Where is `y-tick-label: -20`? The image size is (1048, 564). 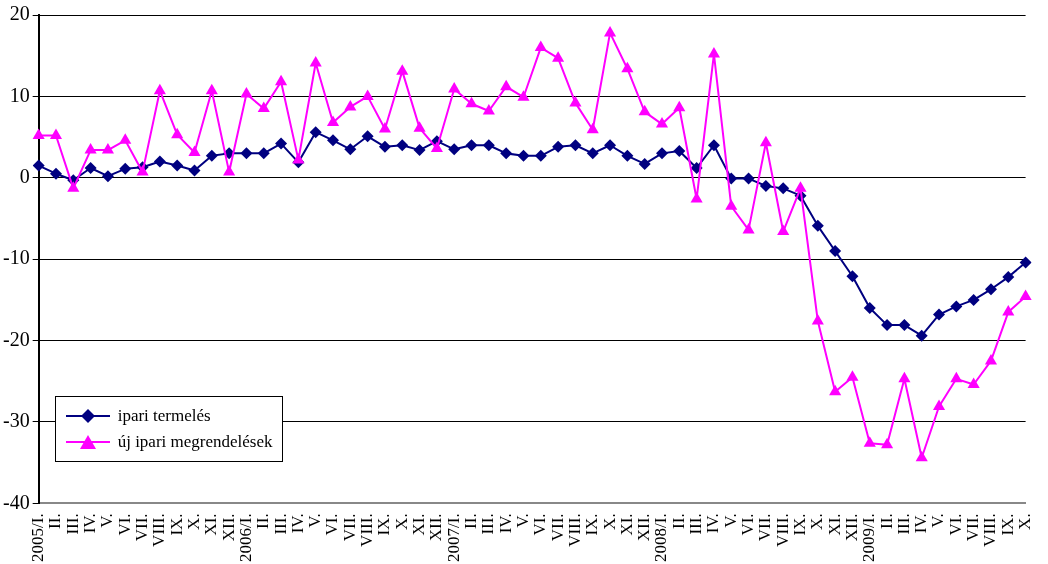
y-tick-label: -20 is located at coordinates (16, 338).